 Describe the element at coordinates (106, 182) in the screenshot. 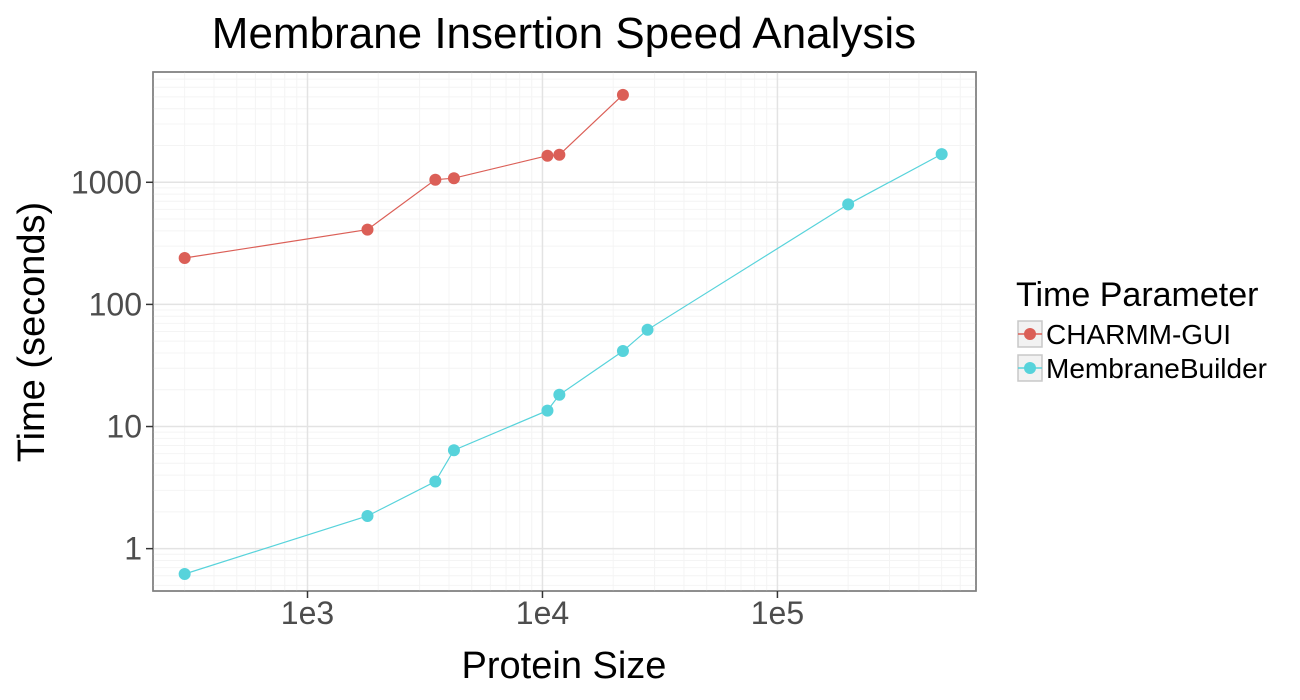

I see `y-tick-label: 1000` at that location.